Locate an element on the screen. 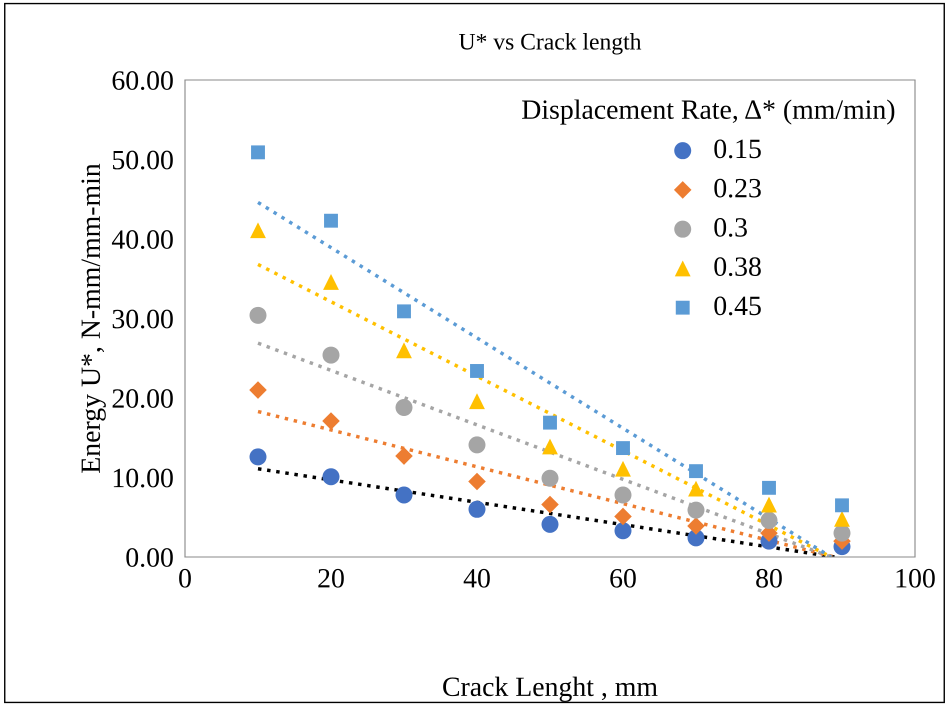 The height and width of the screenshot is (706, 949). y-tick-label: 10.00 is located at coordinates (143, 478).